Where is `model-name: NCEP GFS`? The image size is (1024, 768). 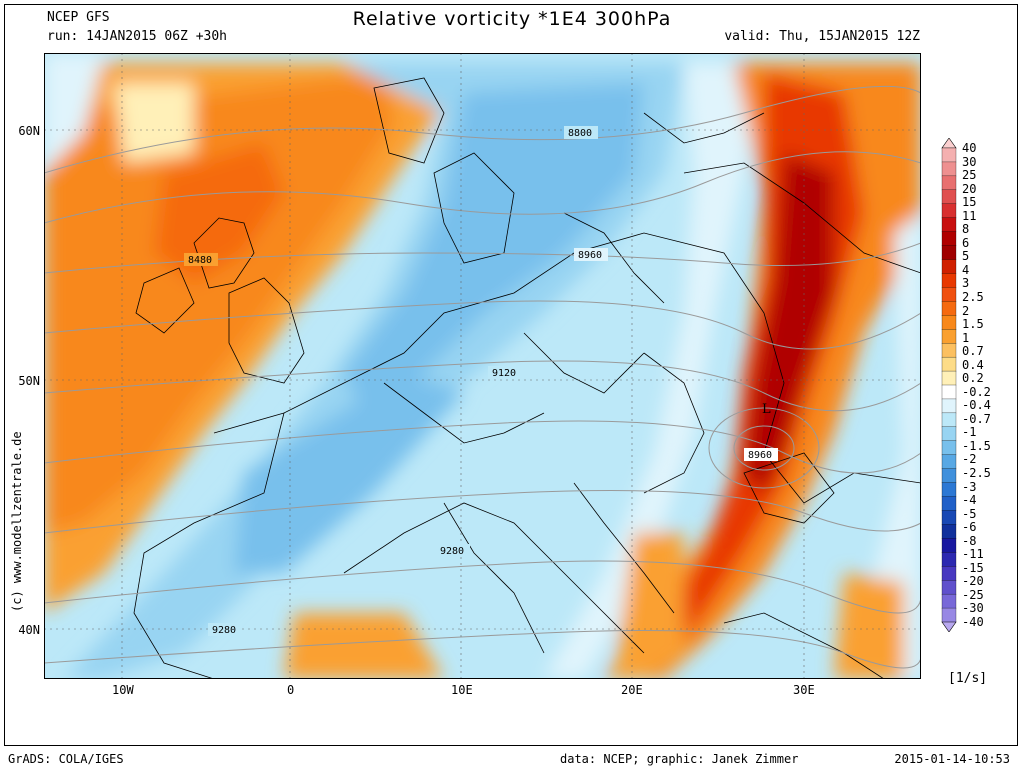 model-name: NCEP GFS is located at coordinates (78, 17).